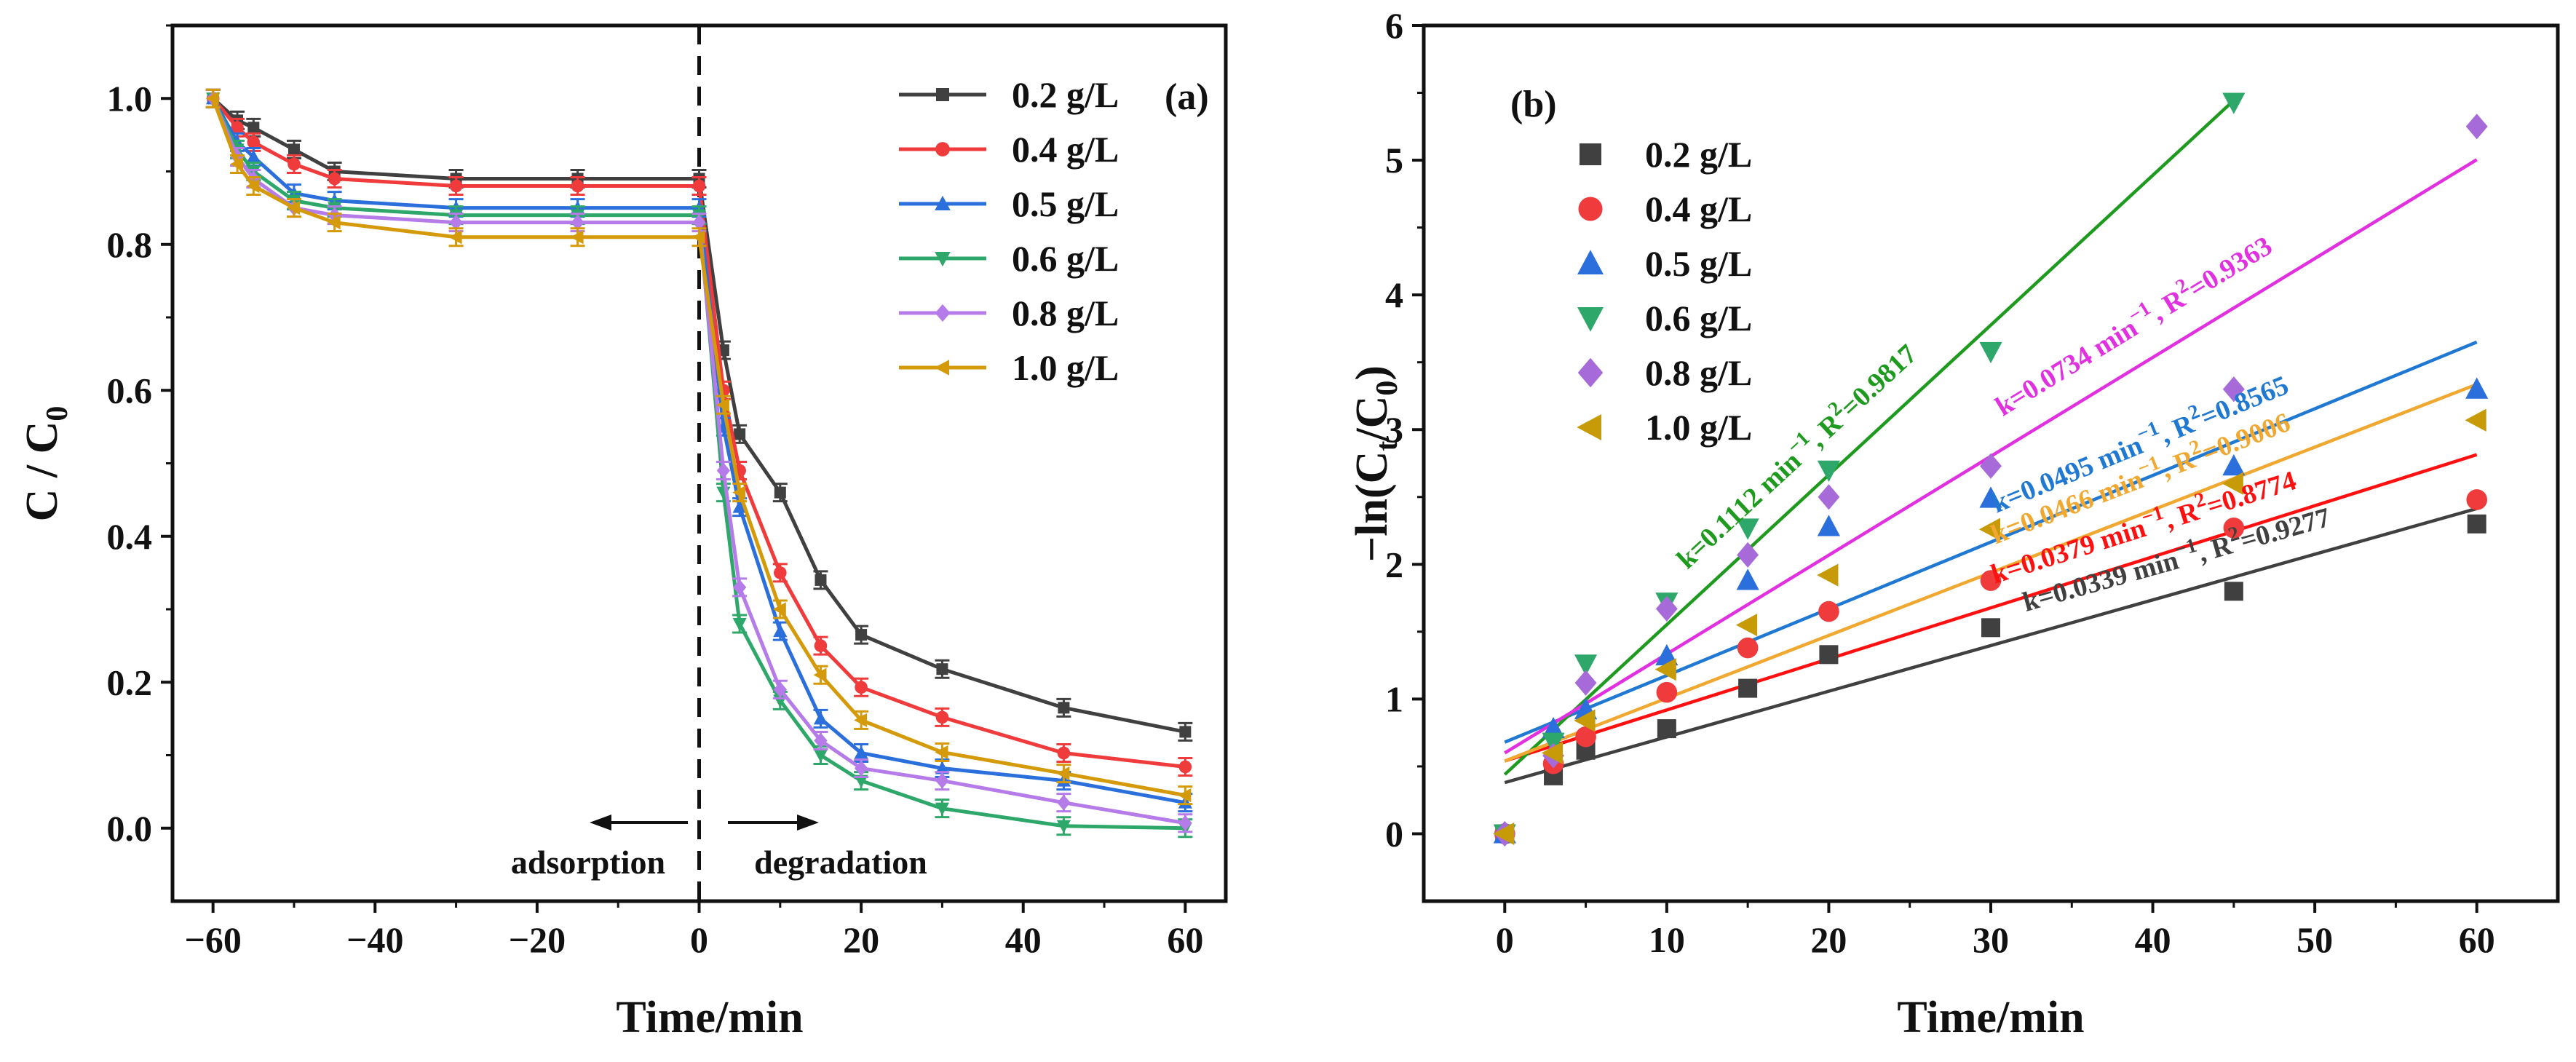 This screenshot has width=2576, height=1062. What do you see at coordinates (808, 823) in the screenshot?
I see `degradation-arrow-head` at bounding box center [808, 823].